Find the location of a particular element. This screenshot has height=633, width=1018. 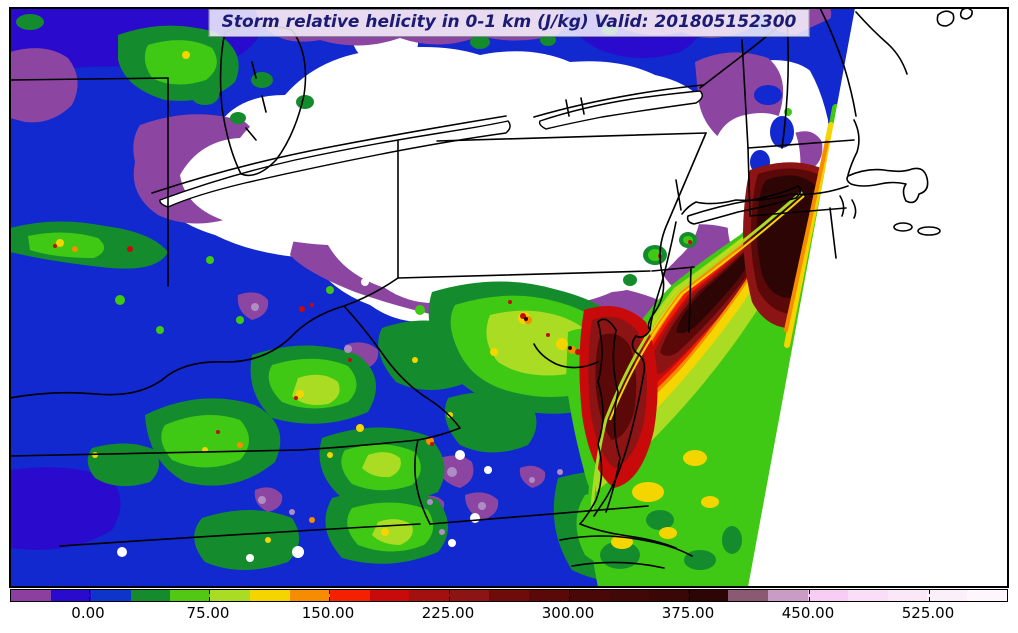

edge-orange-strip is located at coordinates (806, 236).